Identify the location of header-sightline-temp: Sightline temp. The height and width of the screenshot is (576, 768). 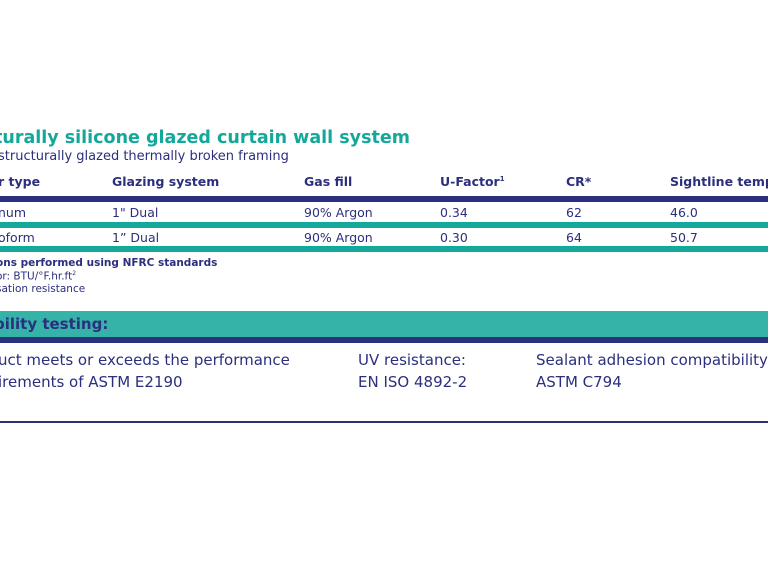
(719, 181).